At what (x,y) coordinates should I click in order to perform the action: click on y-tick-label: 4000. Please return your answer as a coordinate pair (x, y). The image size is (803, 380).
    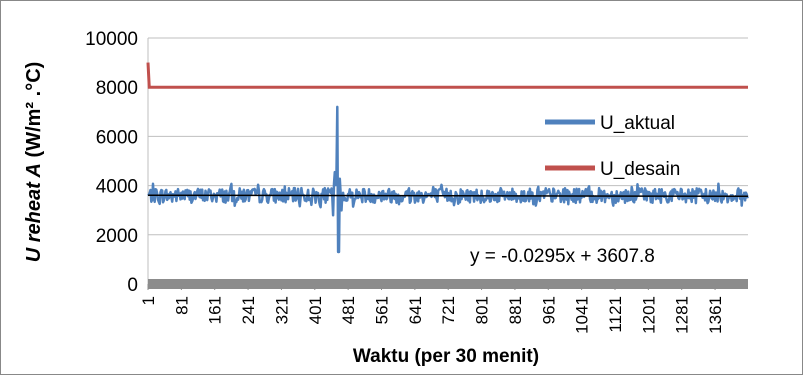
    Looking at the image, I should click on (117, 187).